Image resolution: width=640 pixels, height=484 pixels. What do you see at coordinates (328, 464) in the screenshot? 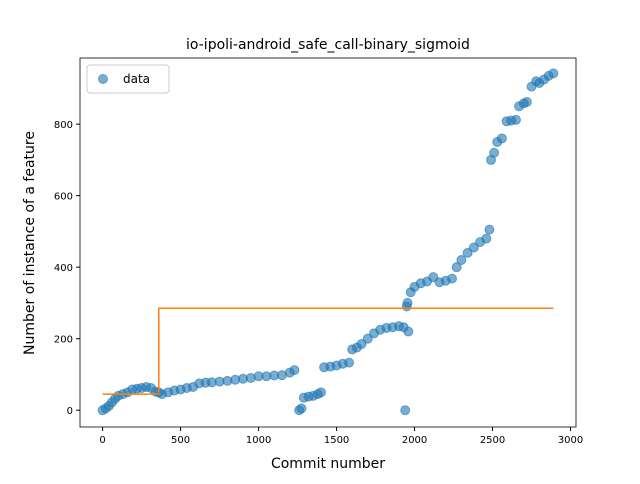
I see `x-axis-label: Commit number` at bounding box center [328, 464].